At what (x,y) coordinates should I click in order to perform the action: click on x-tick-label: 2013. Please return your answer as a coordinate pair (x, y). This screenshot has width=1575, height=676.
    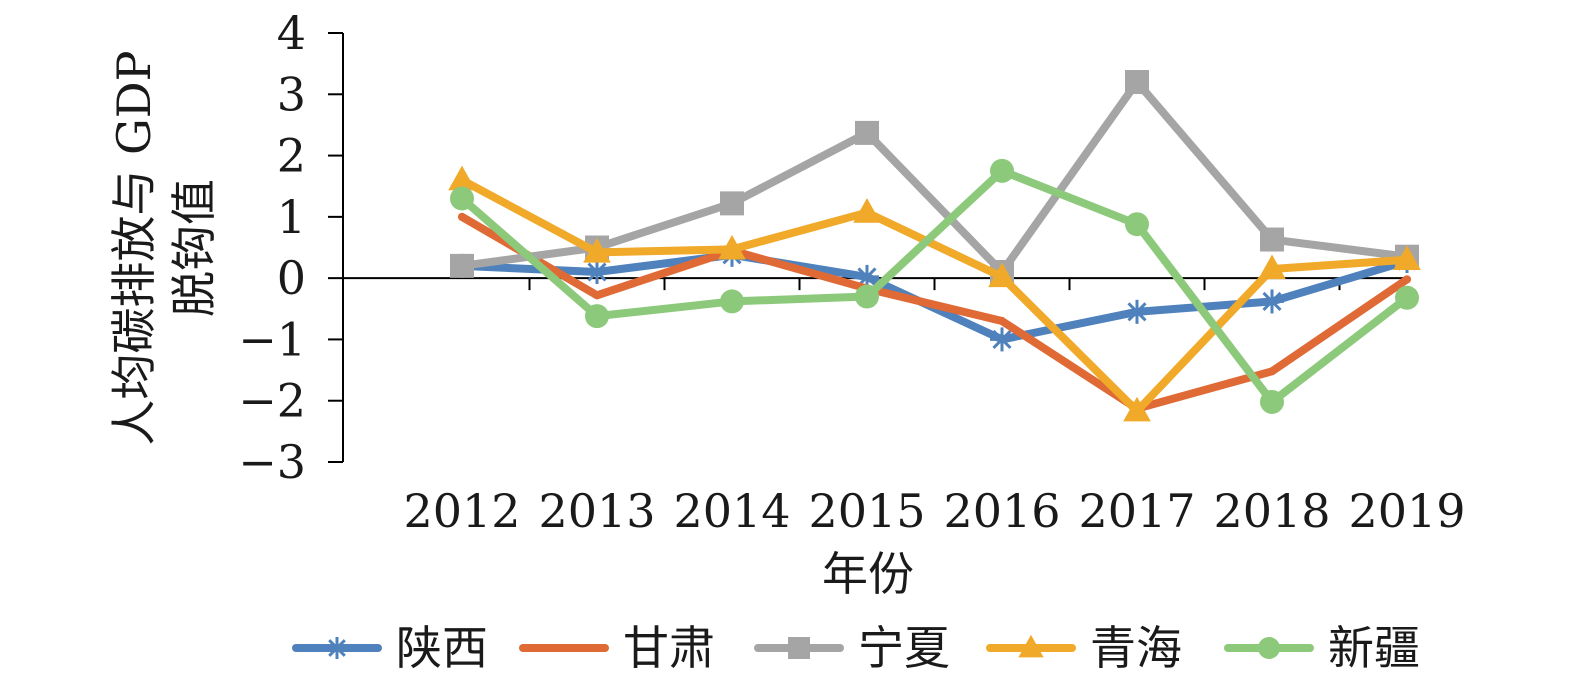
    Looking at the image, I should click on (596, 511).